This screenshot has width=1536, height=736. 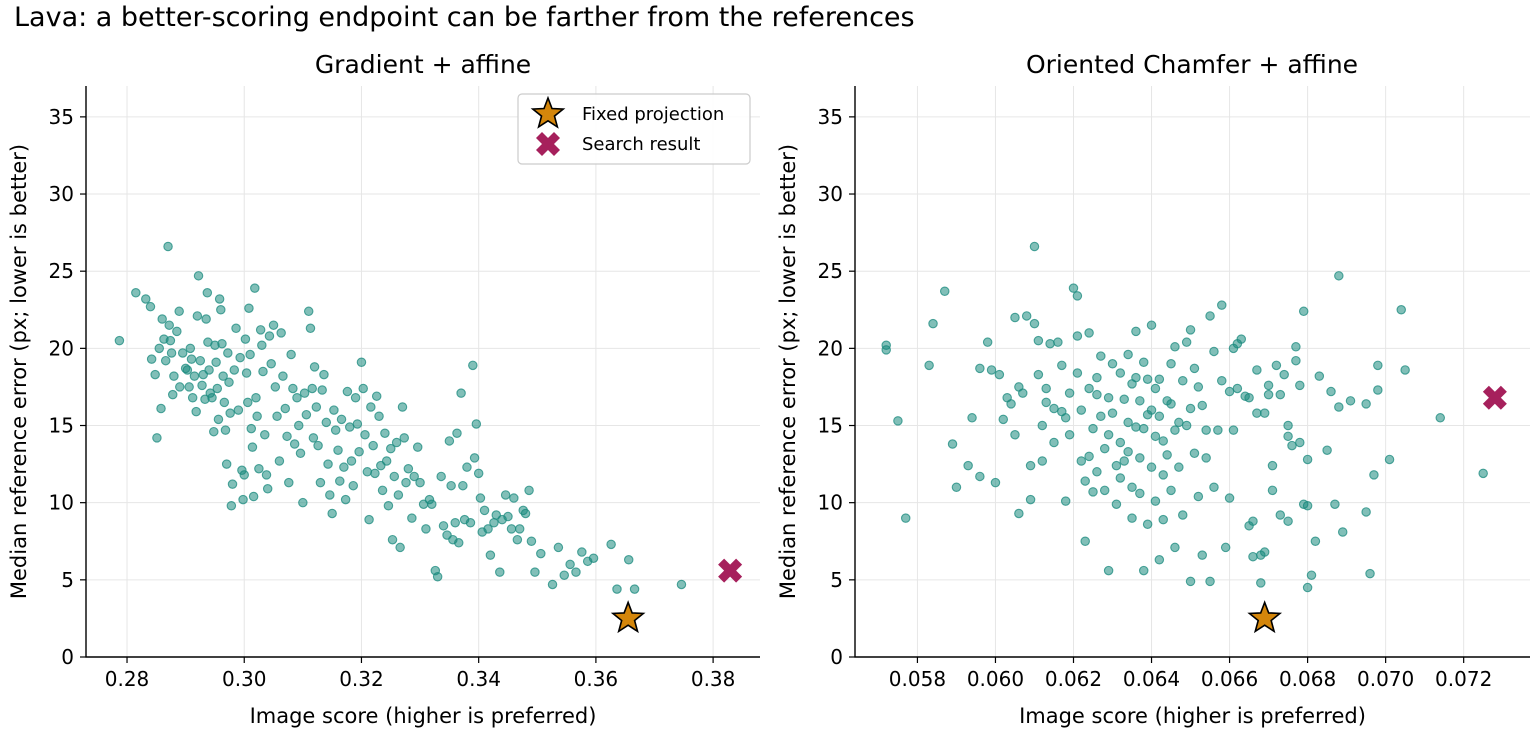 What do you see at coordinates (127, 679) in the screenshot?
I see `x-tick-label: 0.28` at bounding box center [127, 679].